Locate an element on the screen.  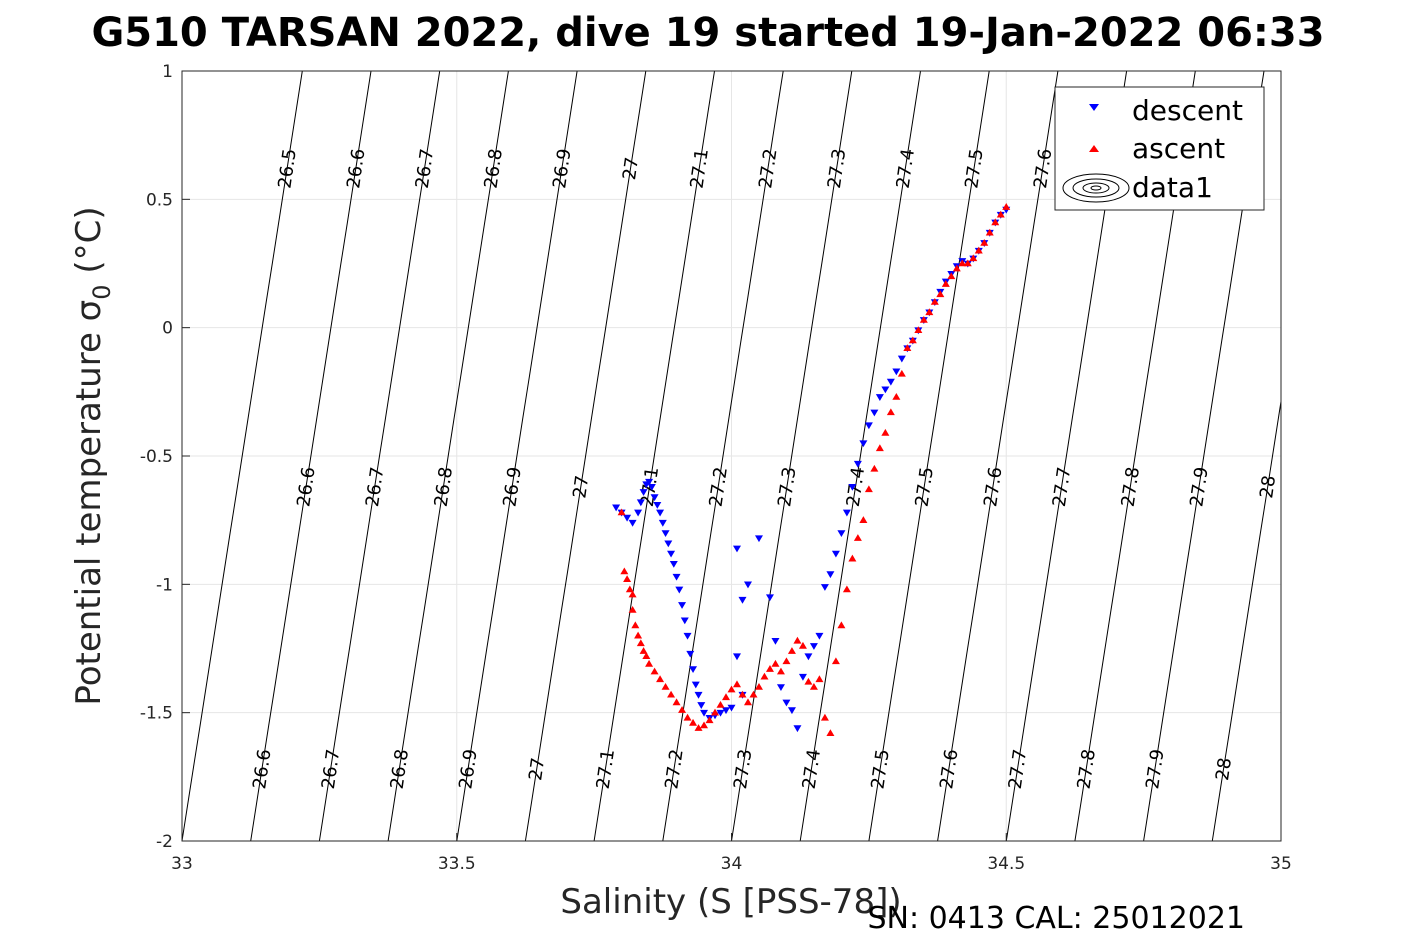
legend-descent-marker is located at coordinates (1094, 107).